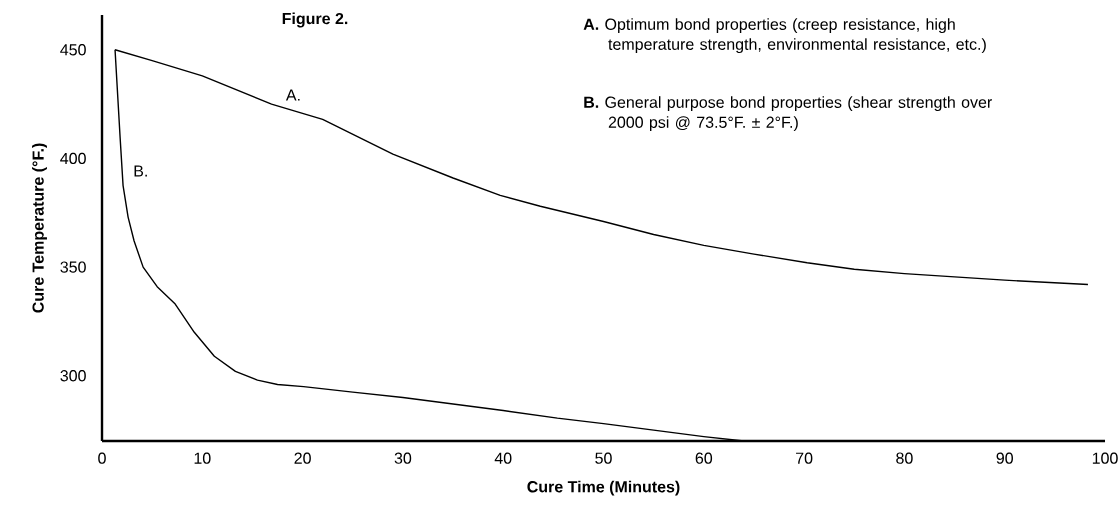  What do you see at coordinates (73, 50) in the screenshot?
I see `y-tick-label: 450` at bounding box center [73, 50].